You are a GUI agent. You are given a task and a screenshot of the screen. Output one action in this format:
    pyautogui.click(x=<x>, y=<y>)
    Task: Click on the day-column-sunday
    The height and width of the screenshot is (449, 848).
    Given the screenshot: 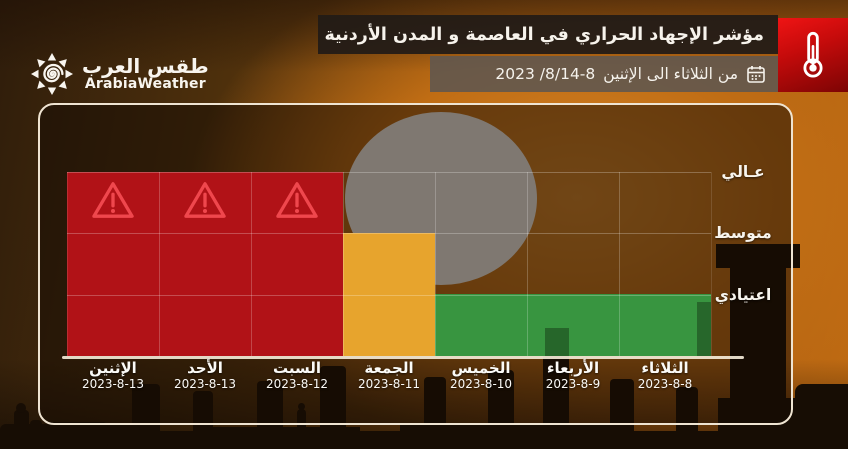 What is the action you would take?
    pyautogui.click(x=205, y=264)
    